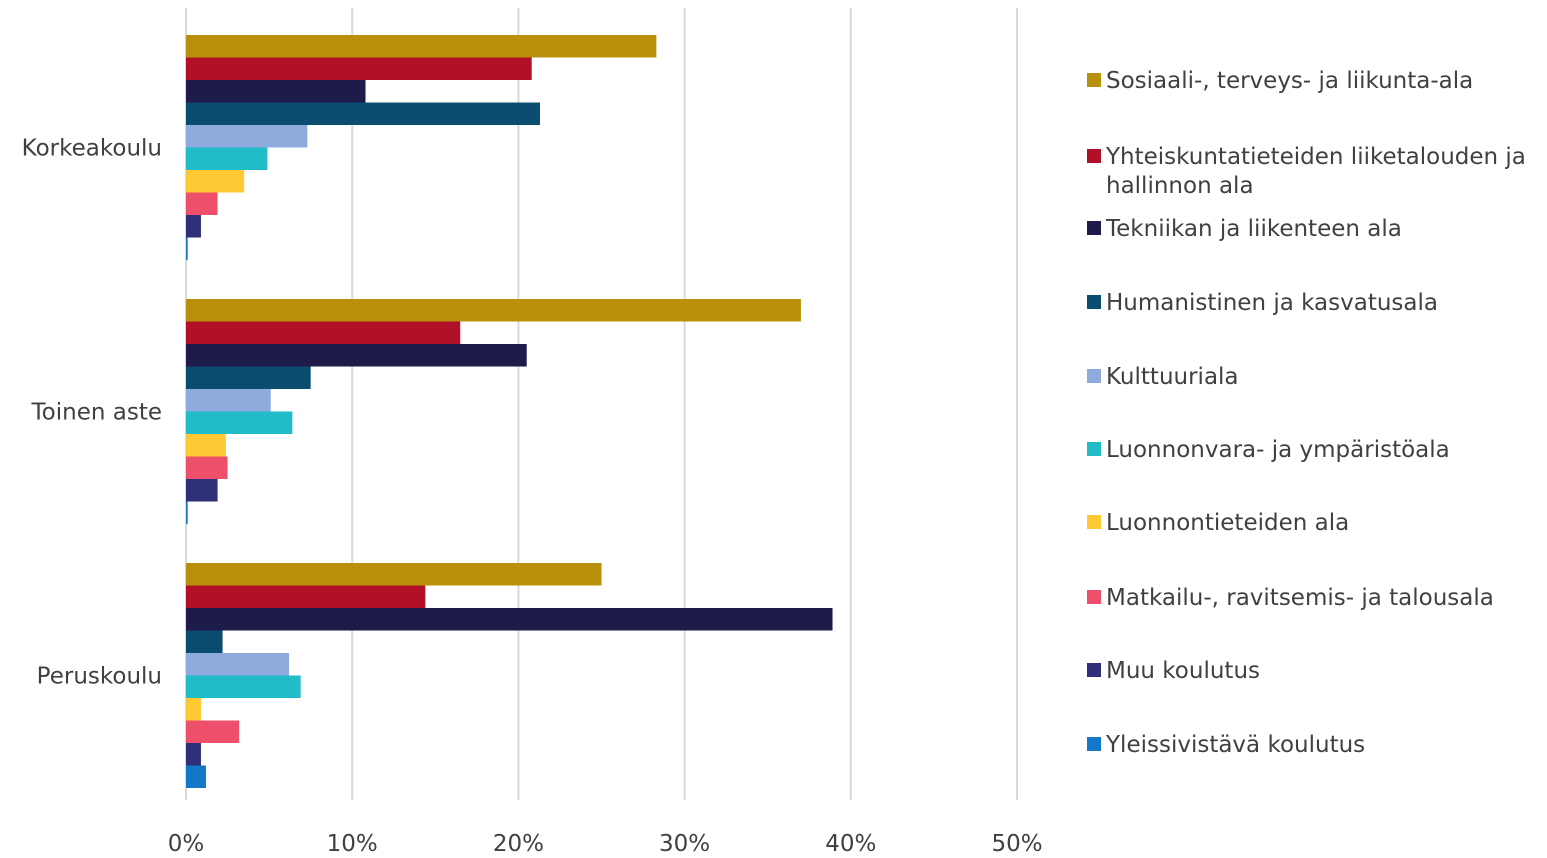 The width and height of the screenshot is (1547, 858). I want to click on x-tick-label: 20%, so click(518, 844).